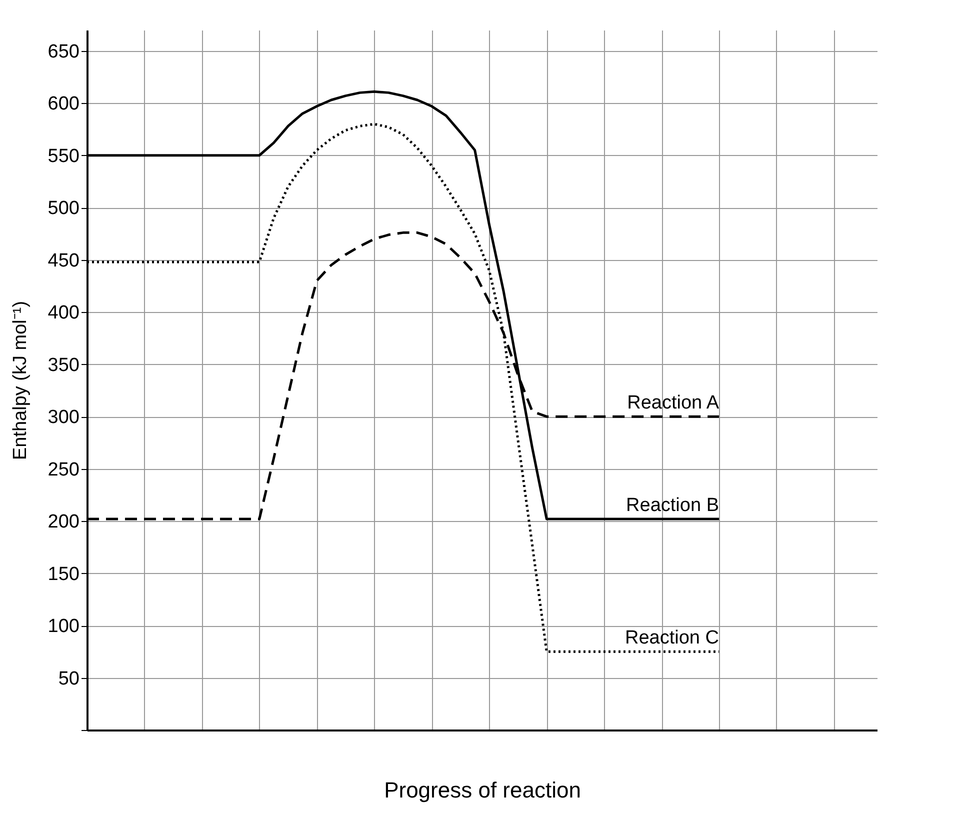 This screenshot has width=965, height=835. I want to click on y-tick-label: 600, so click(64, 104).